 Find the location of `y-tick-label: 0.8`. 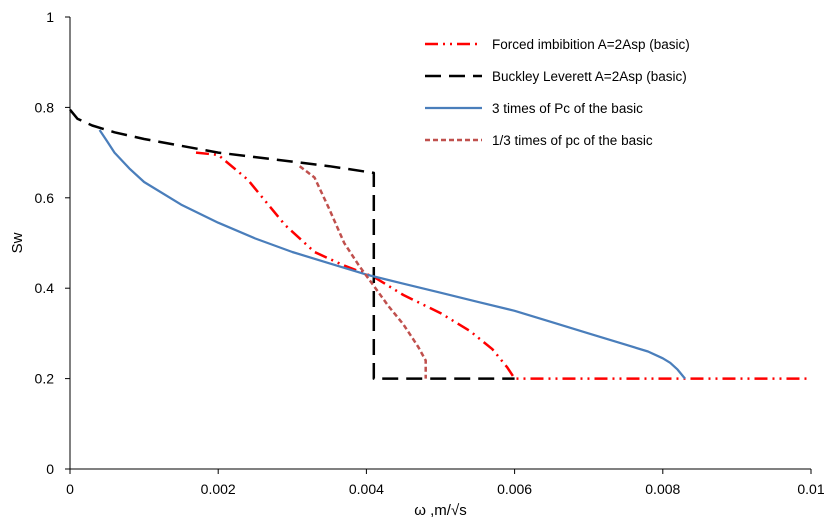

y-tick-label: 0.8 is located at coordinates (45, 107).